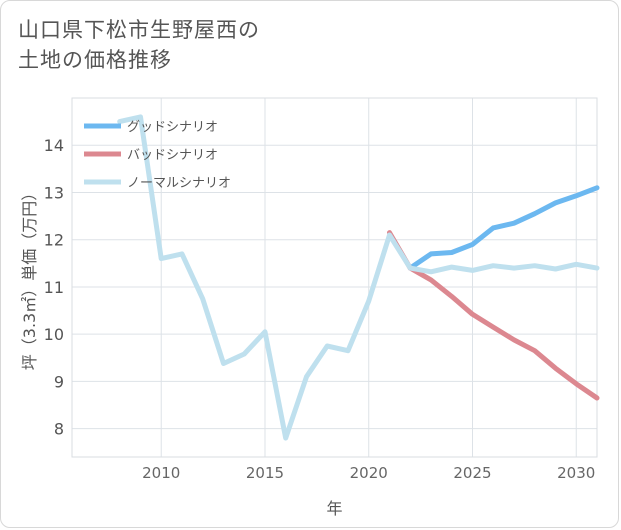  What do you see at coordinates (54, 192) in the screenshot?
I see `y-tick-label: 13` at bounding box center [54, 192].